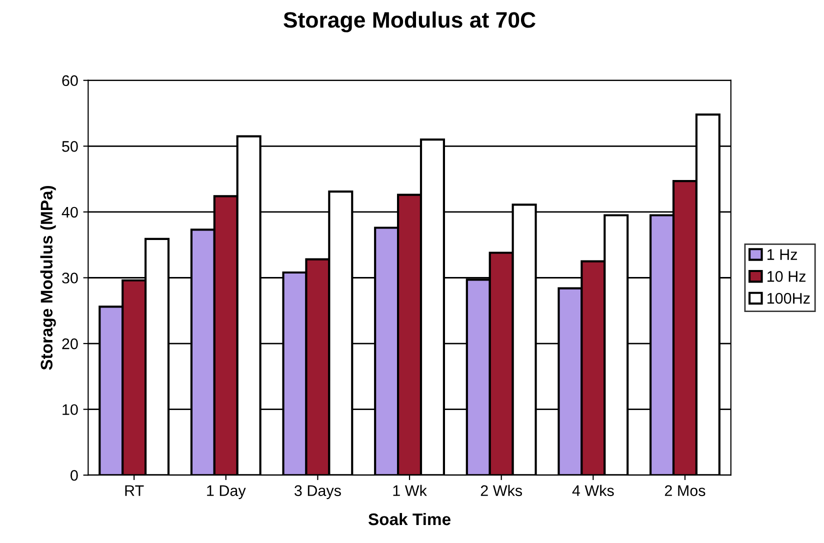  What do you see at coordinates (70, 278) in the screenshot?
I see `y-tick-label: 30` at bounding box center [70, 278].